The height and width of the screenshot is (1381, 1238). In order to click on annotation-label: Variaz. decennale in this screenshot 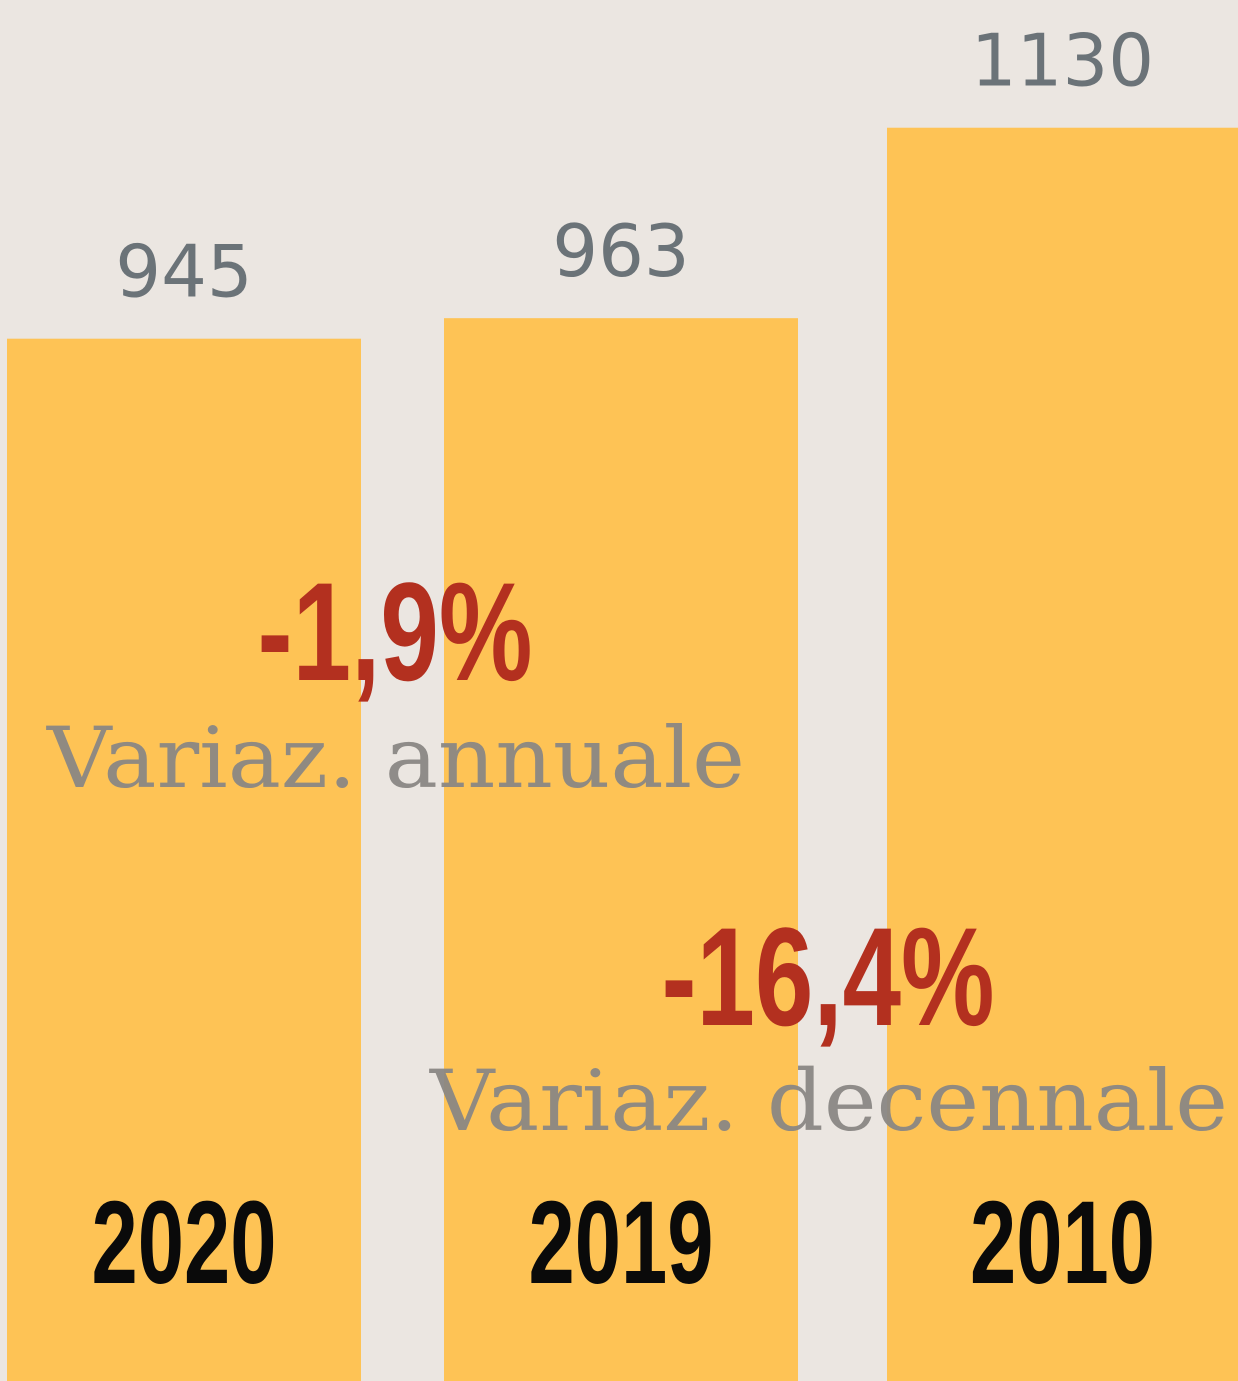, I will do `click(828, 1101)`.